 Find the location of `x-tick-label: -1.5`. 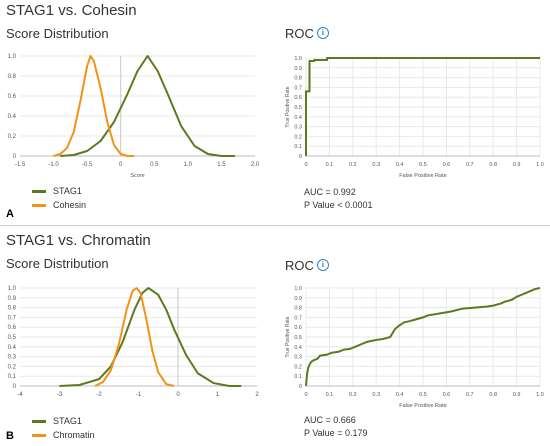

x-tick-label: -1.5 is located at coordinates (20, 165).